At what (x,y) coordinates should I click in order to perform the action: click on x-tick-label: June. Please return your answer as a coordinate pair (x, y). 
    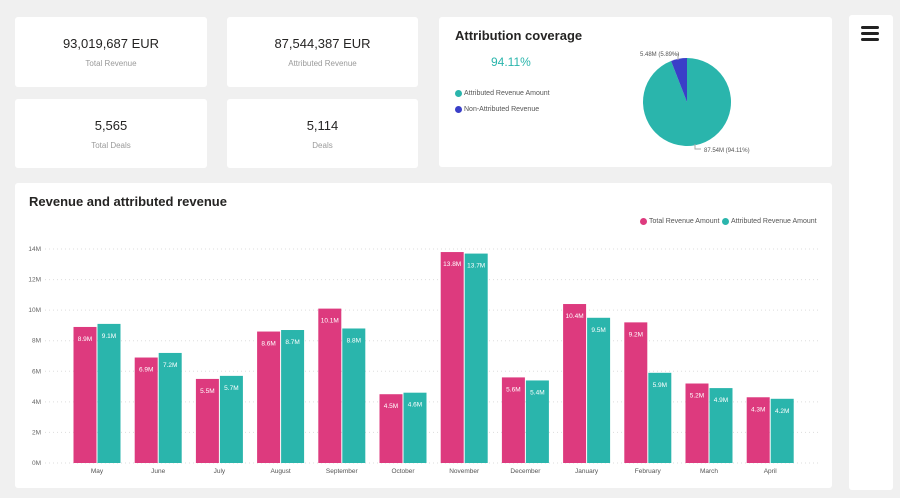
    Looking at the image, I should click on (158, 471).